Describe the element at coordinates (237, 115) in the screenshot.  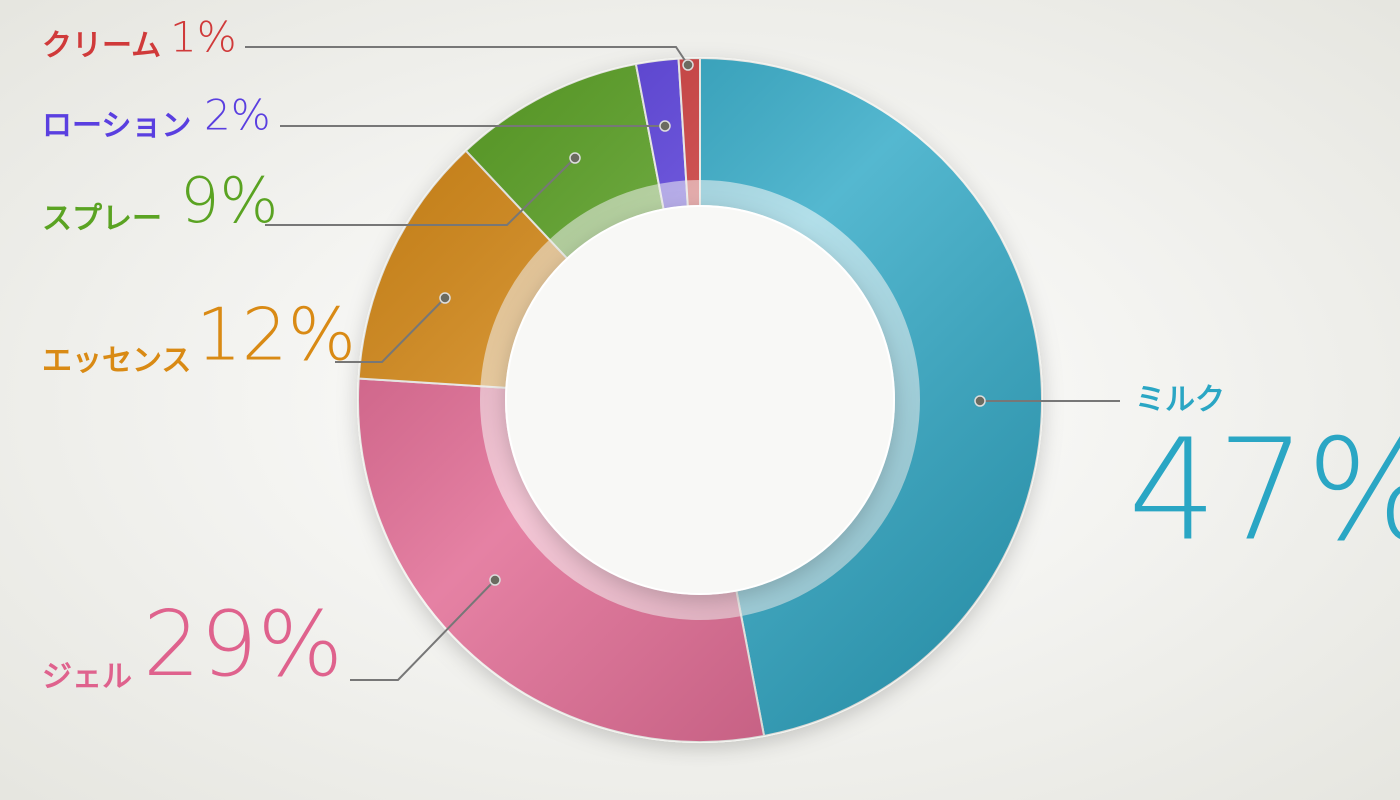
I see `value-label: 2%` at that location.